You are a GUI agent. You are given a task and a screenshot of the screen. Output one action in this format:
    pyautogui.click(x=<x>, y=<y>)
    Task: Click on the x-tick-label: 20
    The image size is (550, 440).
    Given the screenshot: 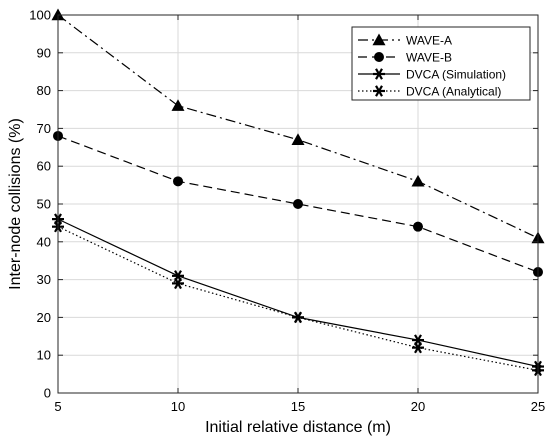 What is the action you would take?
    pyautogui.click(x=418, y=406)
    